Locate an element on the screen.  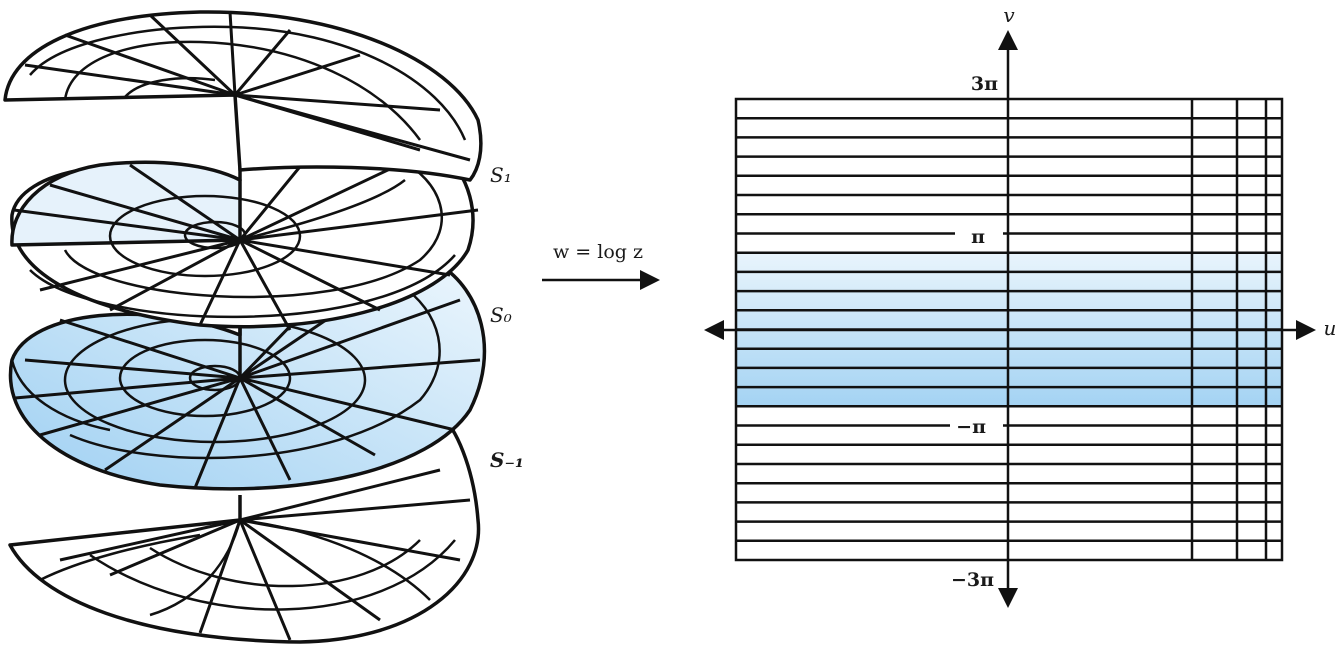
v-axis-label: v is located at coordinates (1009, 15).